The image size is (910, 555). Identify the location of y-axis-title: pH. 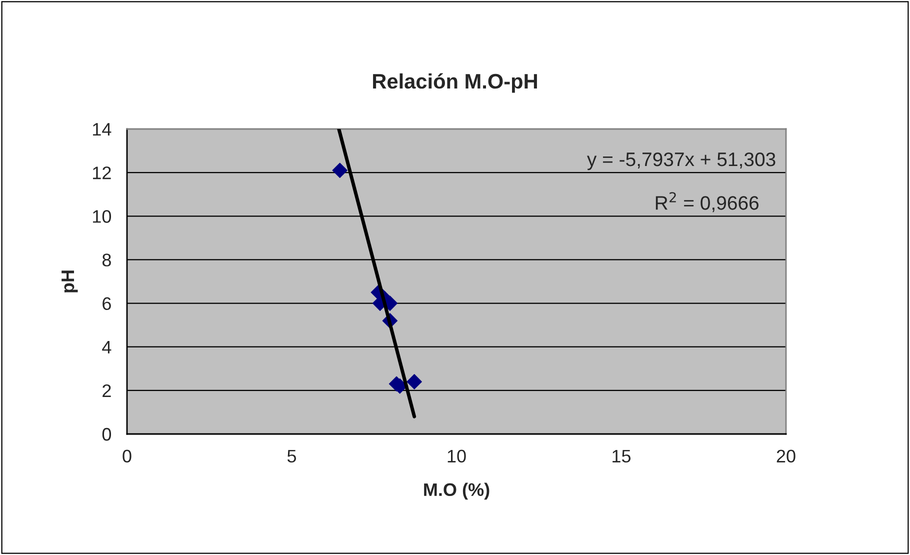
(70, 281).